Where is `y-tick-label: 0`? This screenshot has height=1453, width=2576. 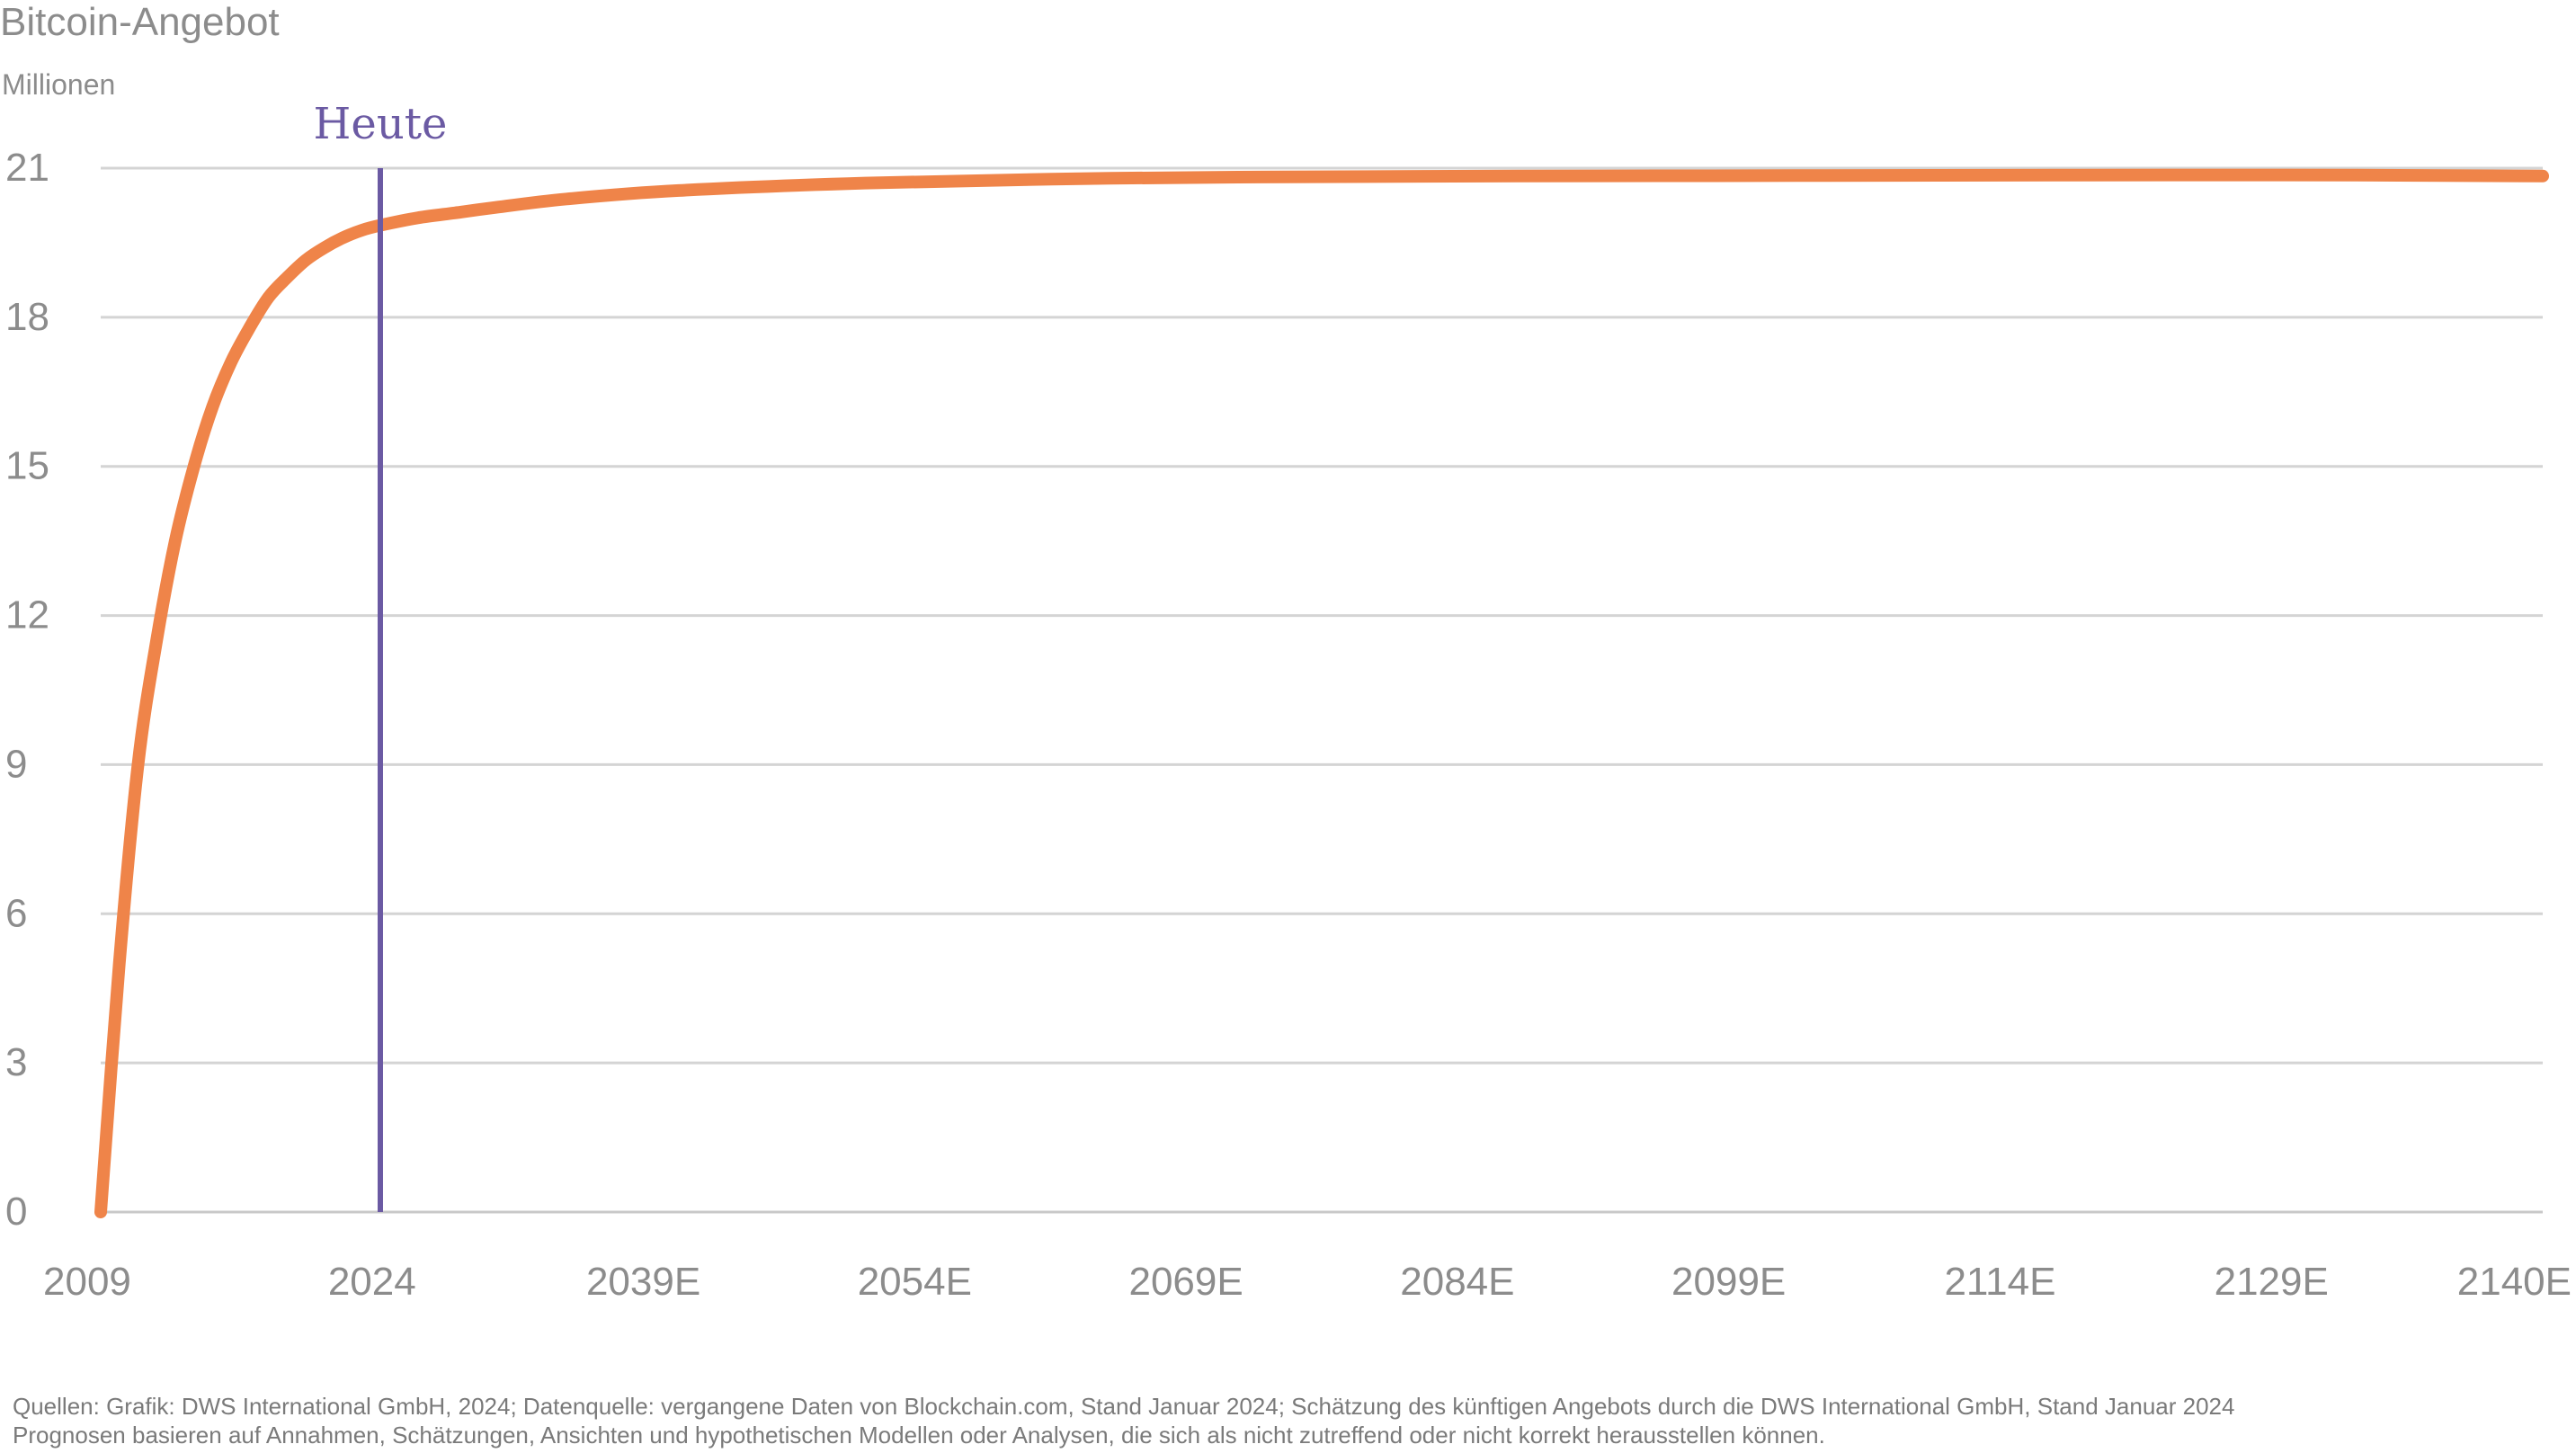
y-tick-label: 0 is located at coordinates (16, 1212).